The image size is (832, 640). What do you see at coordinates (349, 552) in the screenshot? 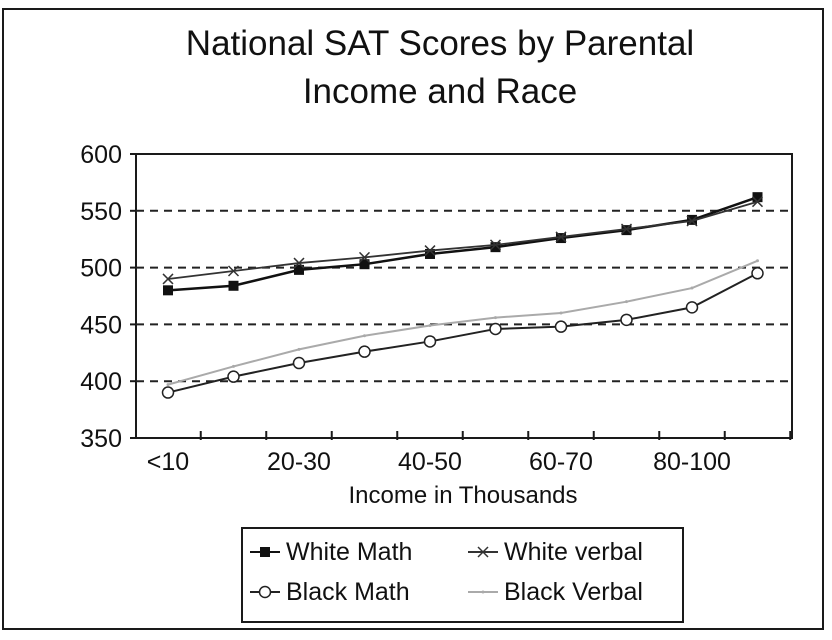
I see `legend-label-0: White Math` at bounding box center [349, 552].